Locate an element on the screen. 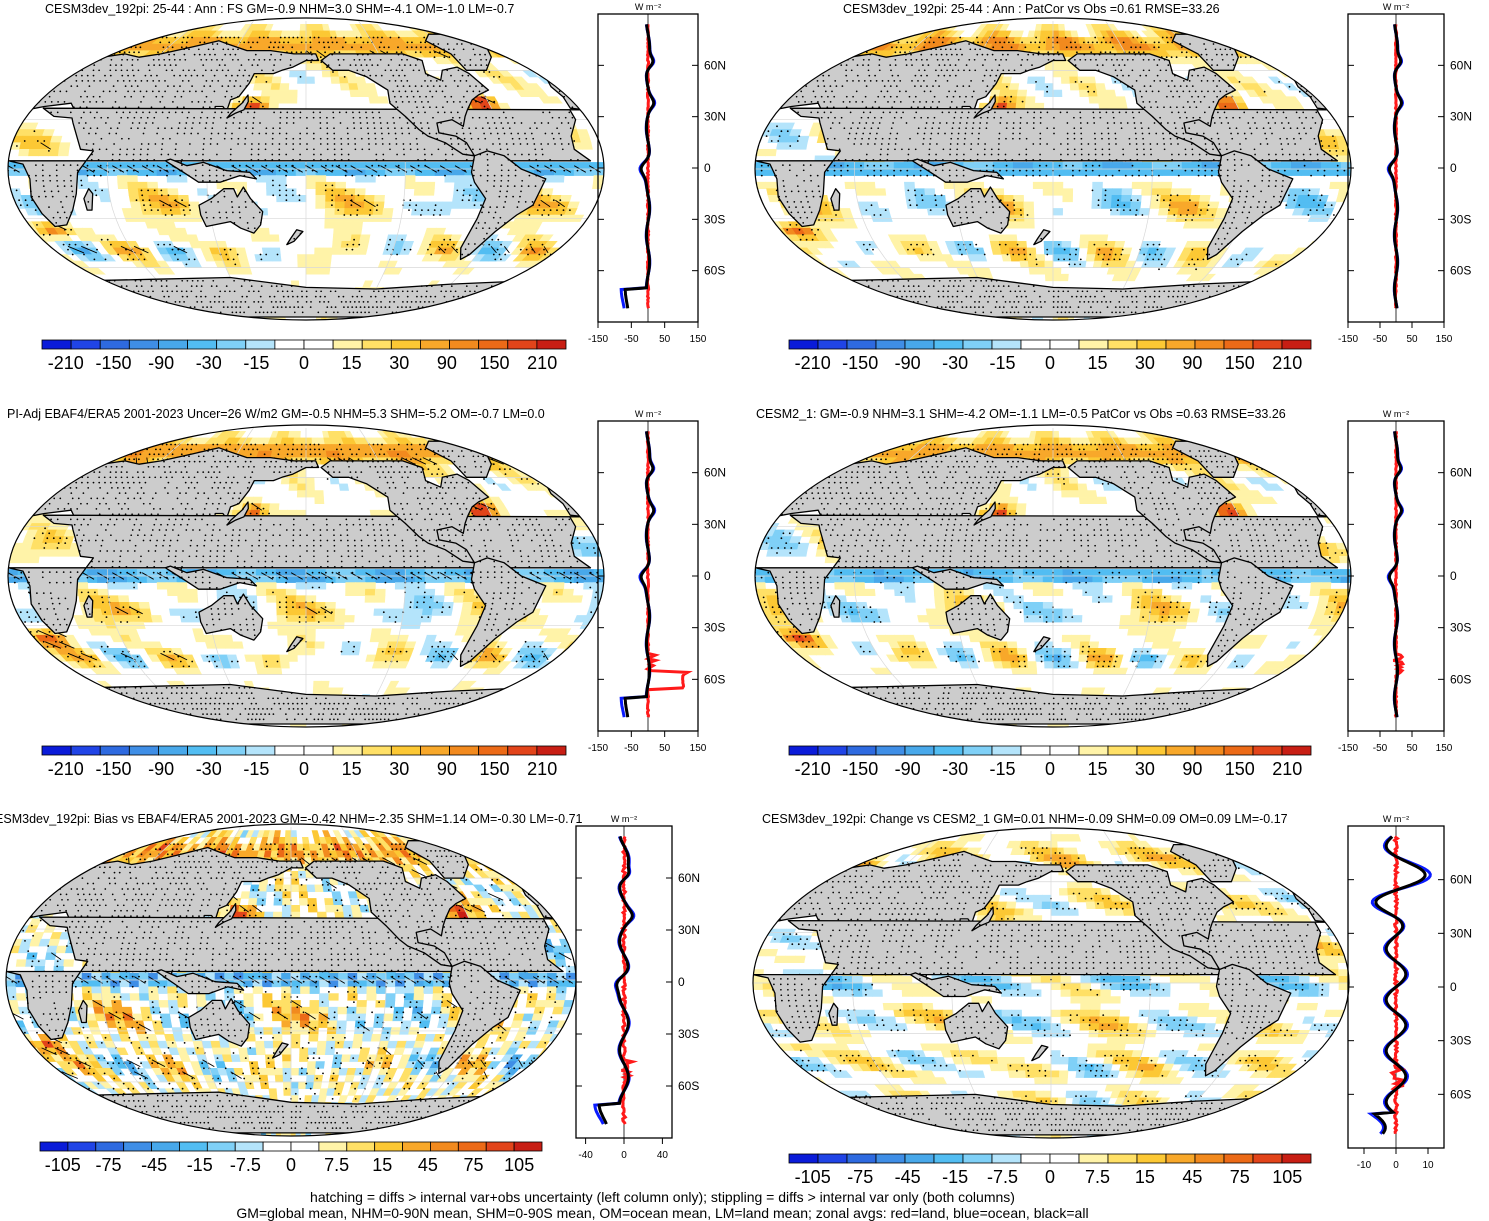 Image resolution: width=1489 pixels, height=1221 pixels. map-border is located at coordinates (1051, 983).